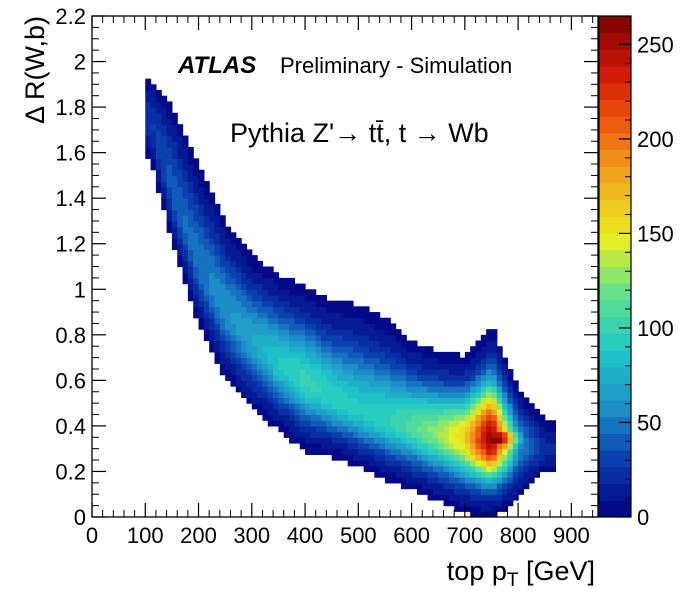 This screenshot has height=598, width=688. I want to click on x-tick-label: 400, so click(305, 535).